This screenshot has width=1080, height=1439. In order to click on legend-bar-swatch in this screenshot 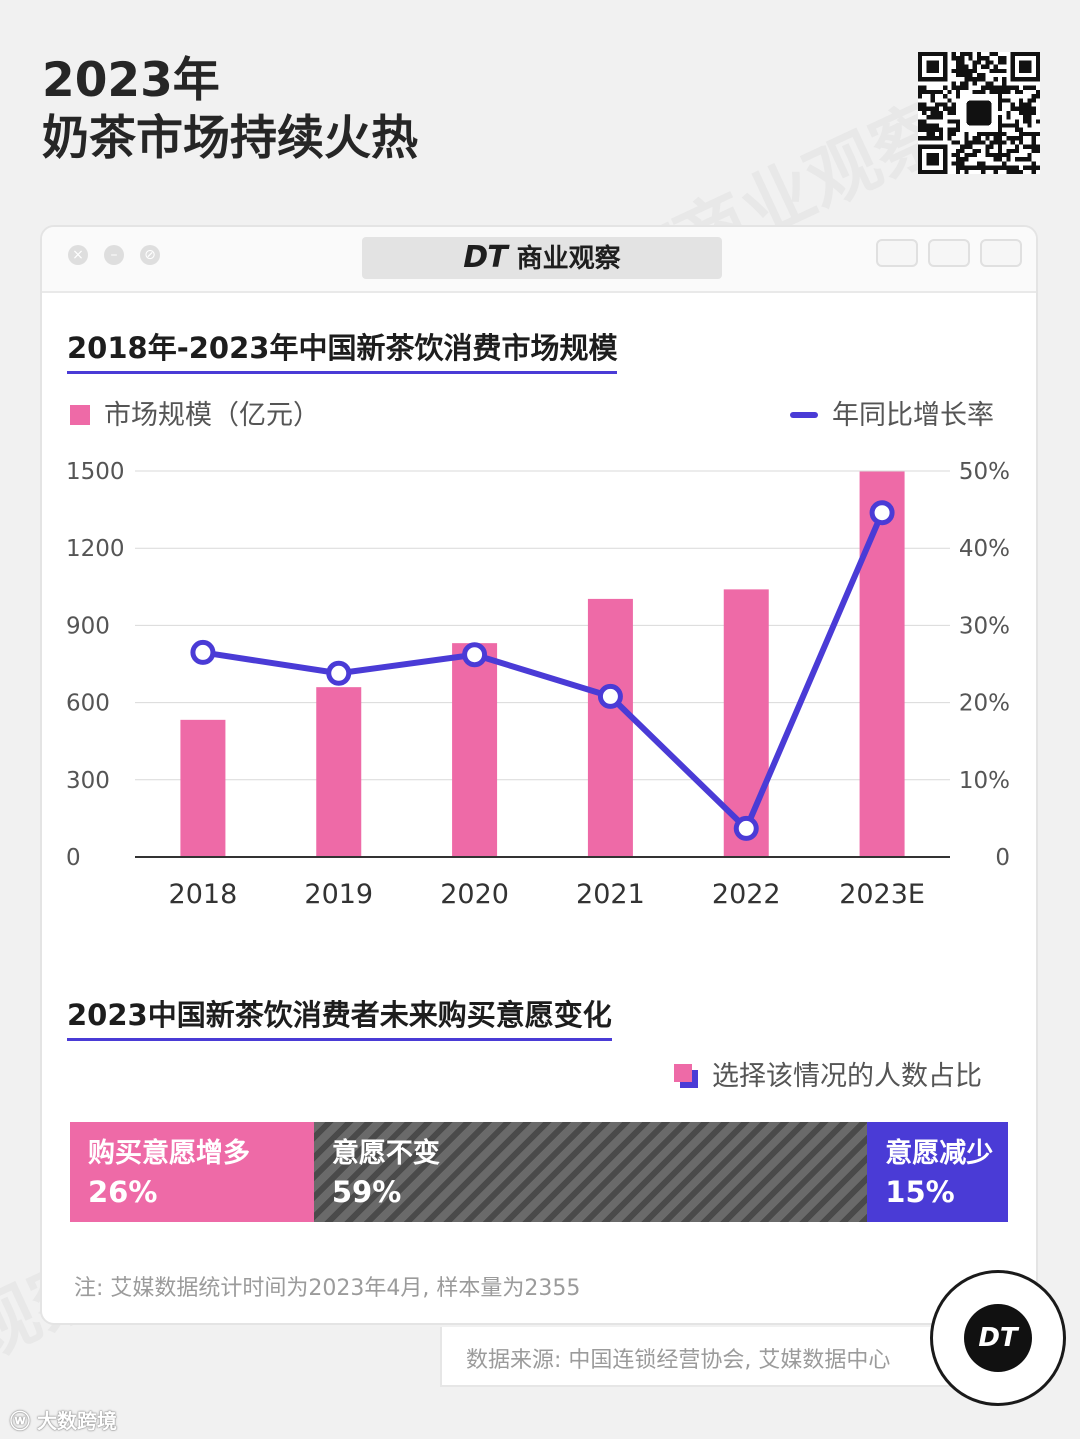, I will do `click(80, 414)`.